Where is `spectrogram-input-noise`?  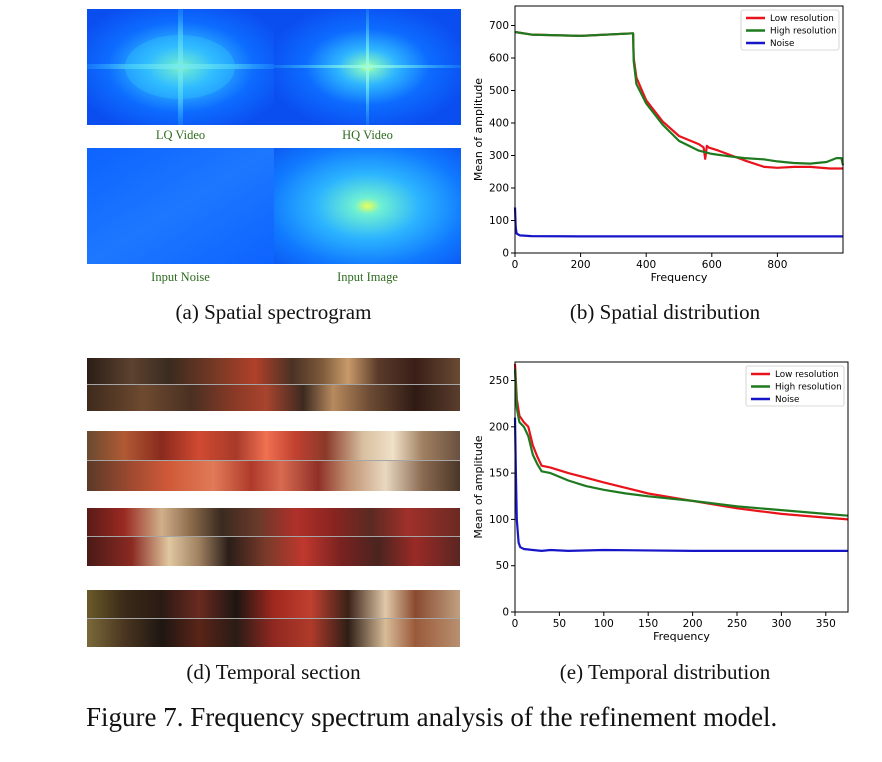 spectrogram-input-noise is located at coordinates (180, 206).